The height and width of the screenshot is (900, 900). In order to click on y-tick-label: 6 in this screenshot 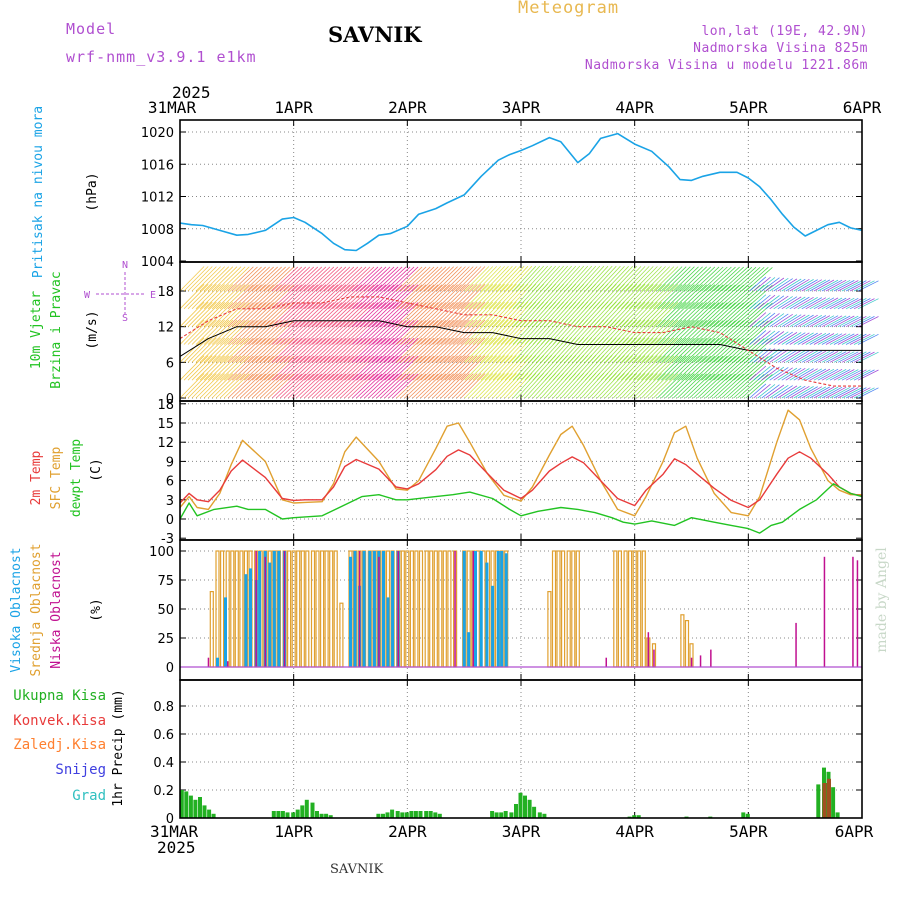, I will do `click(170, 482)`.